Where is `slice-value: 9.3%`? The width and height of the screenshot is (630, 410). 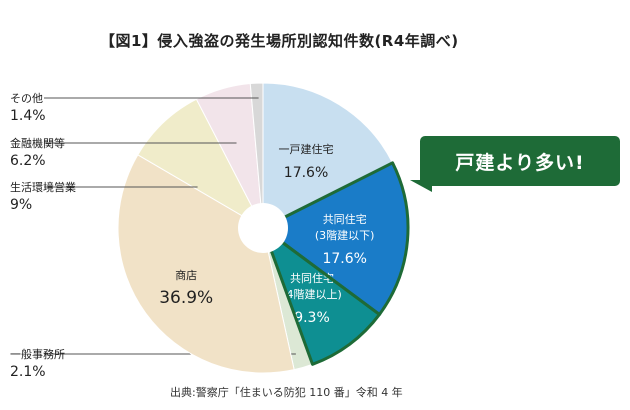 slice-value: 9.3% is located at coordinates (312, 318).